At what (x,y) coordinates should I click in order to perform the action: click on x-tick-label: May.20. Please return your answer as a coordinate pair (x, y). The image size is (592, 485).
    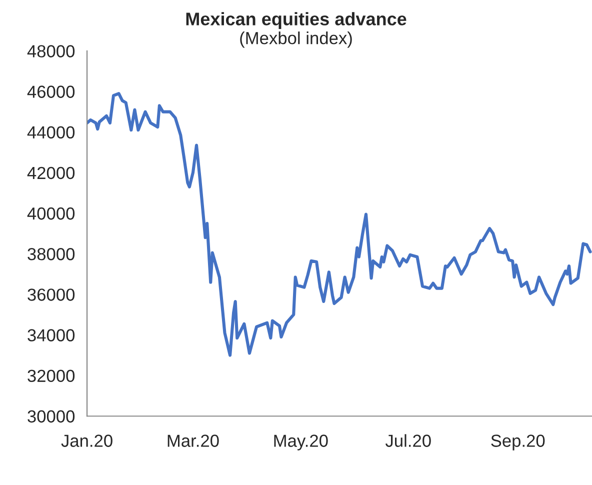
    Looking at the image, I should click on (301, 442).